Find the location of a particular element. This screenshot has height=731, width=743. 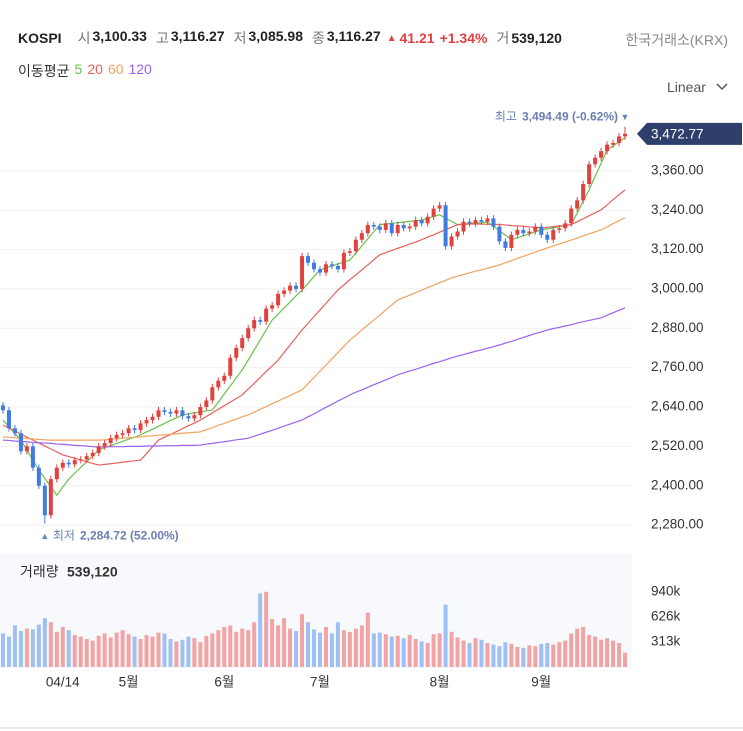

volume-tick-label: 940k is located at coordinates (666, 590).